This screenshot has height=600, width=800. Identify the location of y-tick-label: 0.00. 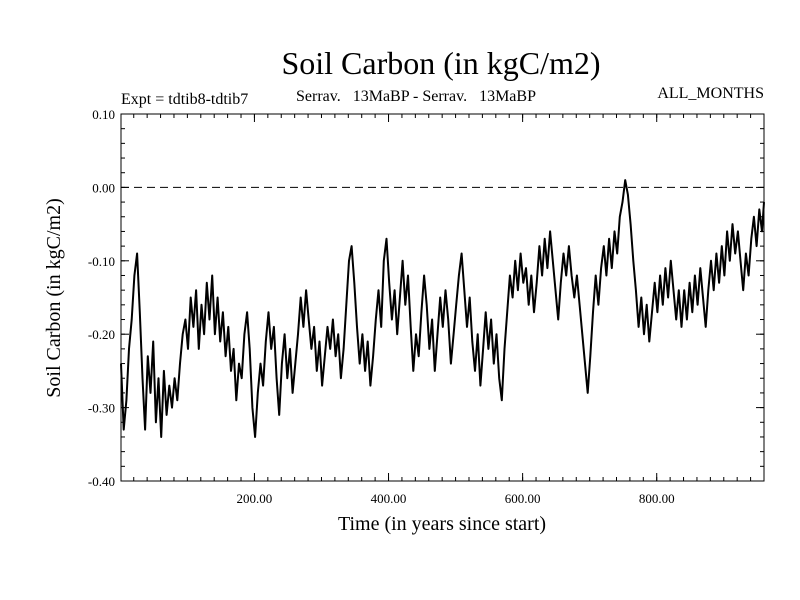
(103, 187).